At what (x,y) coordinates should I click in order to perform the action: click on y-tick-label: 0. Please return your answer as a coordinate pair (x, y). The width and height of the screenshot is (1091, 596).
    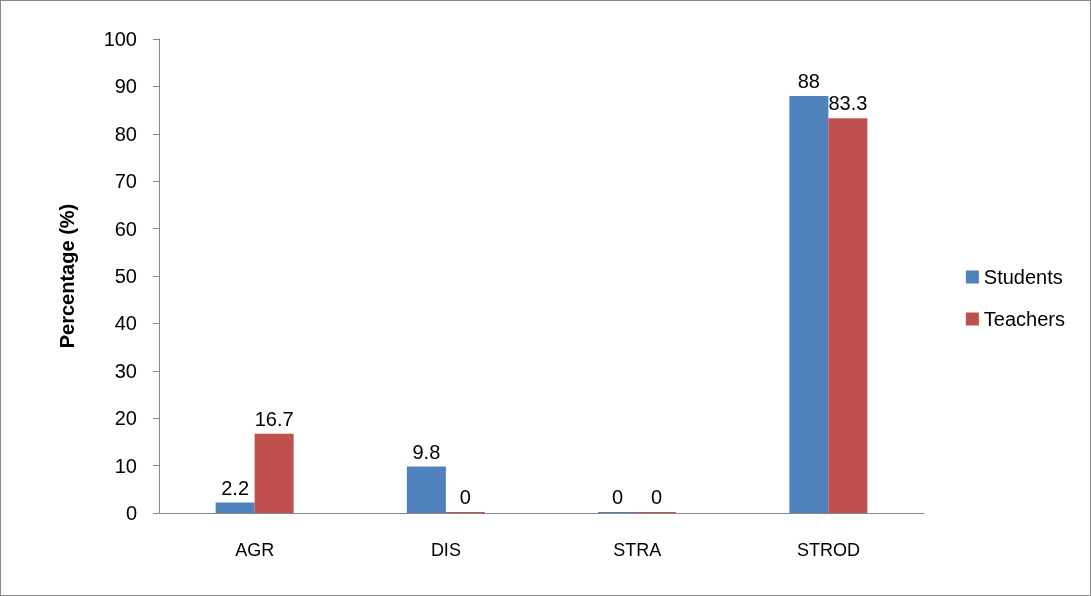
    Looking at the image, I should click on (131, 513).